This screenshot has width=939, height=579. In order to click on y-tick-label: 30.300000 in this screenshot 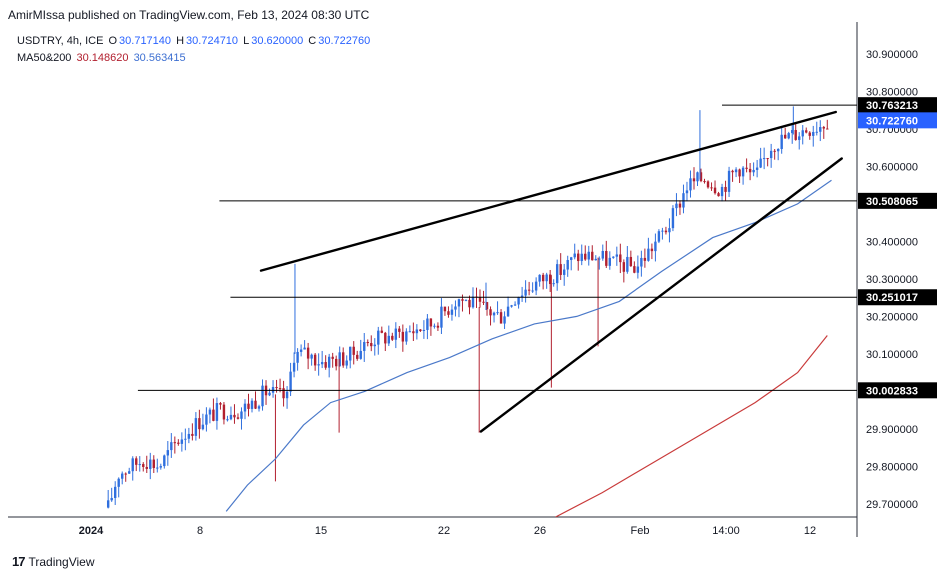, I will do `click(892, 280)`.